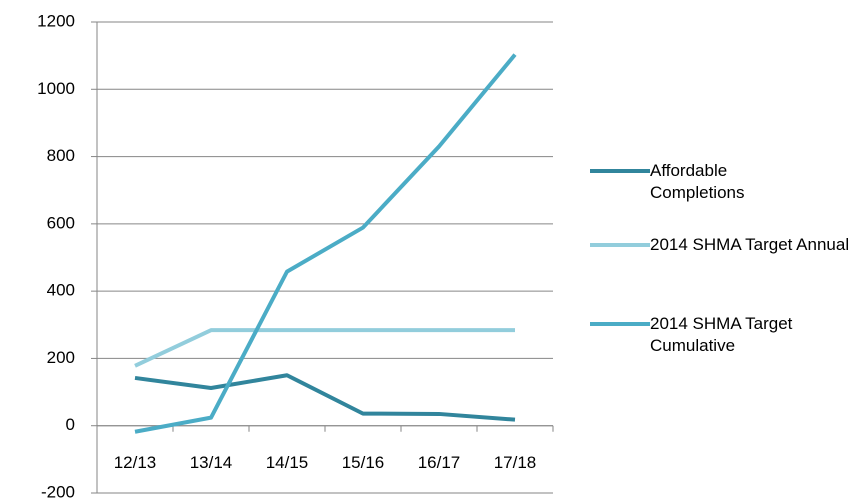  Describe the element at coordinates (750, 244) in the screenshot. I see `legend-label: 2014 SHMA Target Annual` at that location.